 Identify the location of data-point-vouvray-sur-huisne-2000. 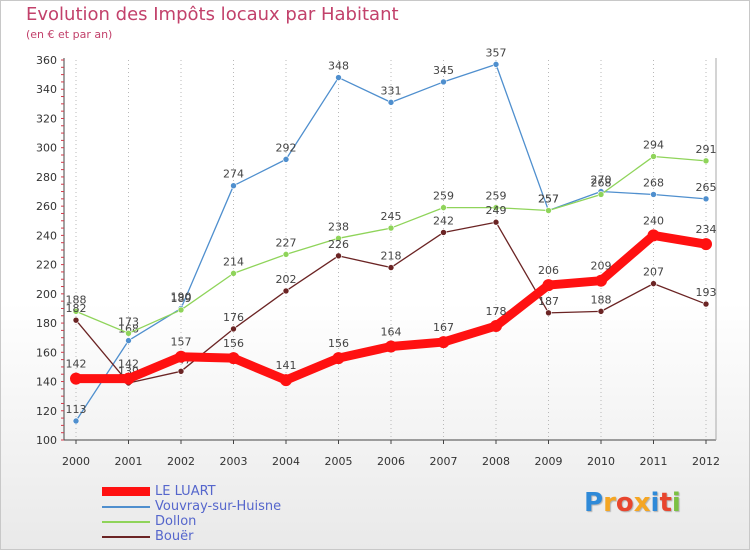
(76, 421).